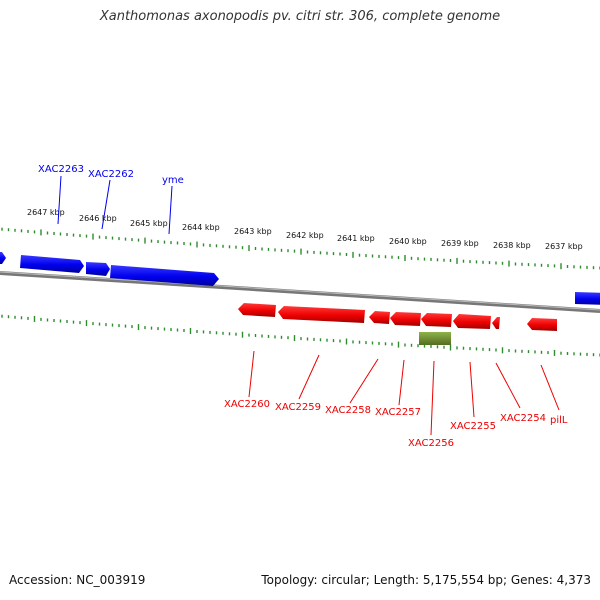 The height and width of the screenshot is (600, 600). I want to click on reverse-strand-genes, so click(397, 317).